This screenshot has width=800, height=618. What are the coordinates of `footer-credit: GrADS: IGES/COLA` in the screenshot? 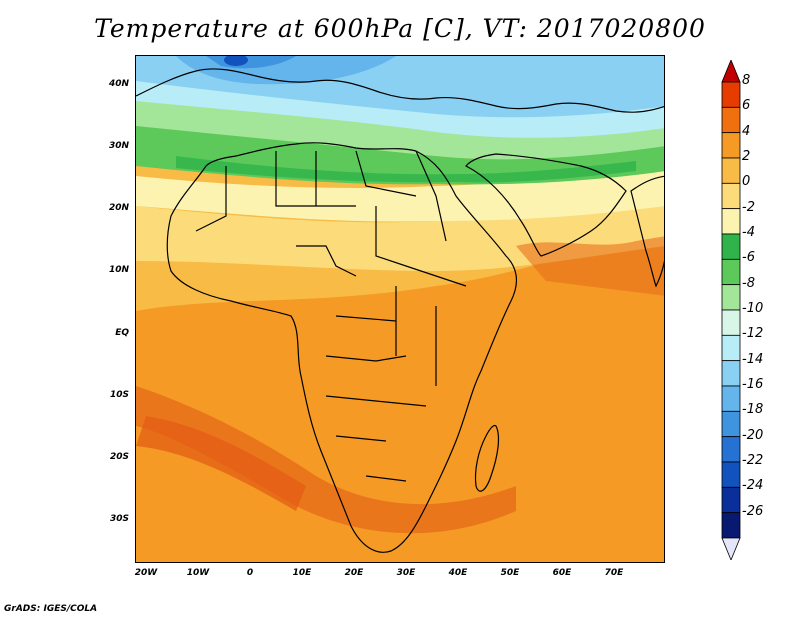 It's located at (51, 609).